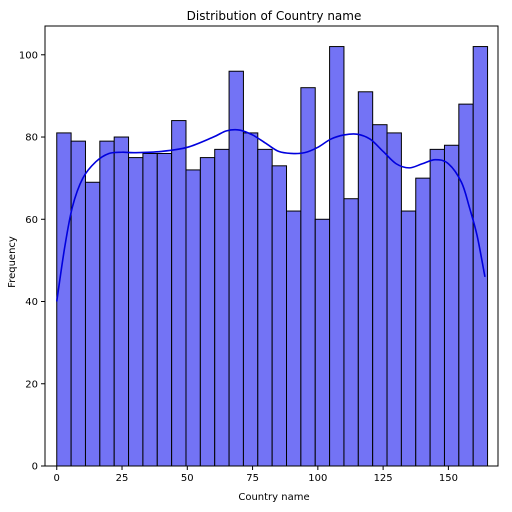  Describe the element at coordinates (273, 497) in the screenshot. I see `x-axis-label: Country name` at that location.